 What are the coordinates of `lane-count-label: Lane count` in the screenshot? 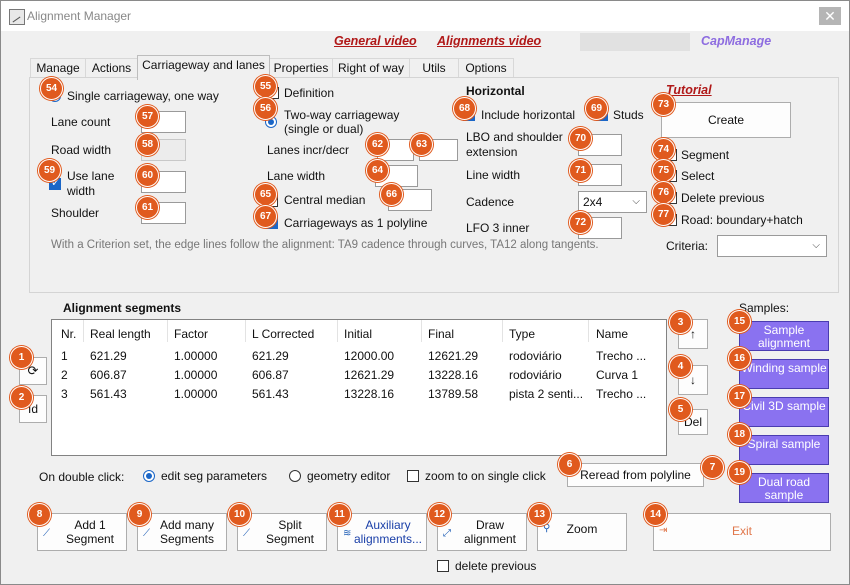 It's located at (81, 122).